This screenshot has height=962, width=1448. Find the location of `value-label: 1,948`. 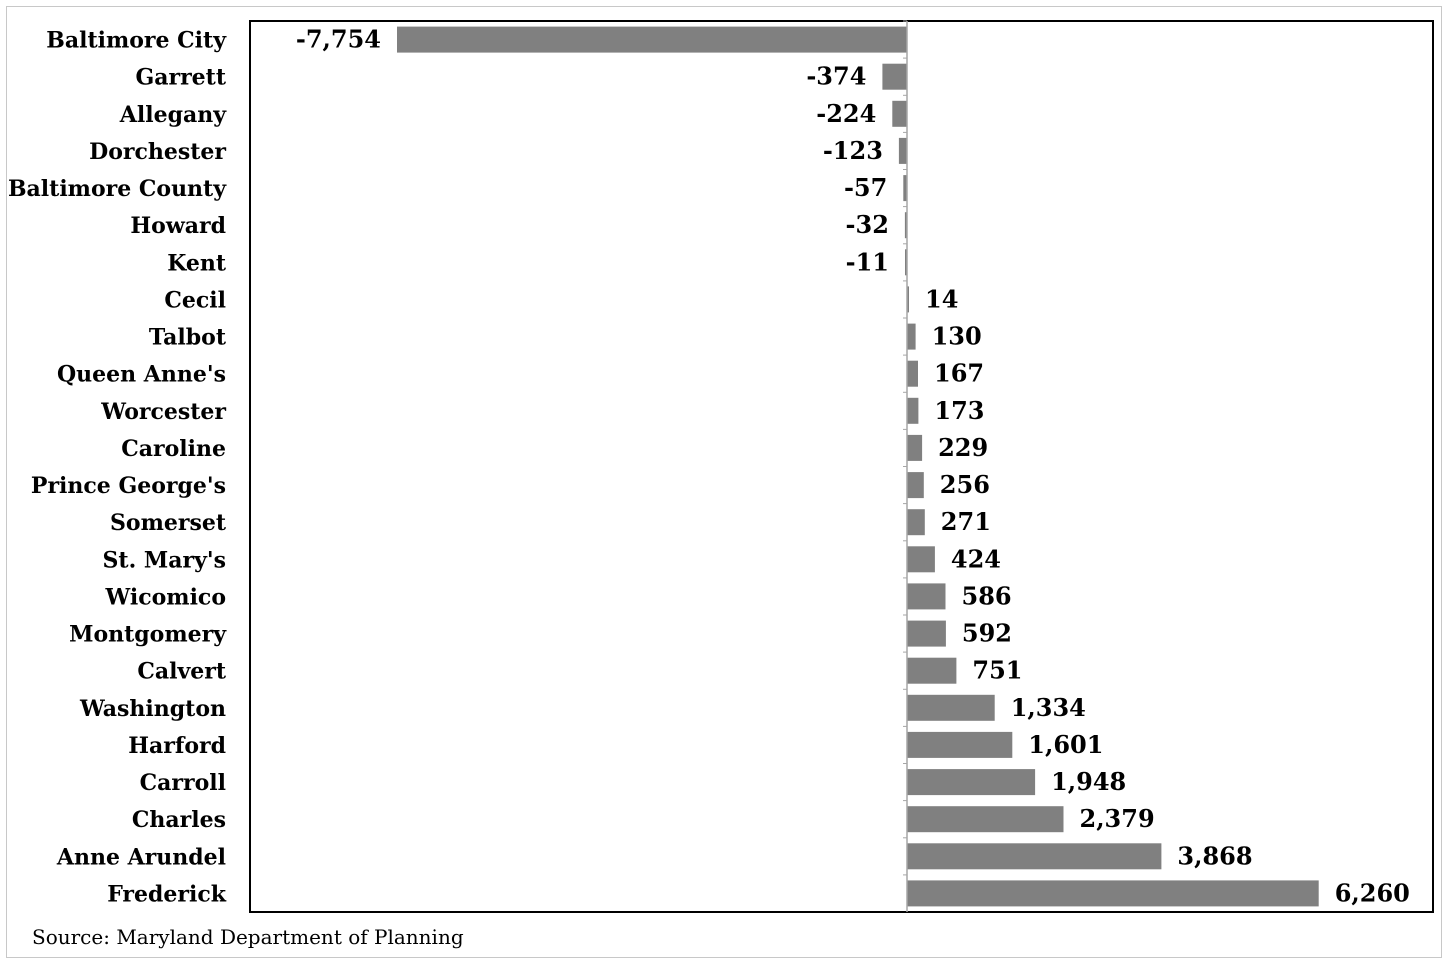

value-label: 1,948 is located at coordinates (1088, 781).